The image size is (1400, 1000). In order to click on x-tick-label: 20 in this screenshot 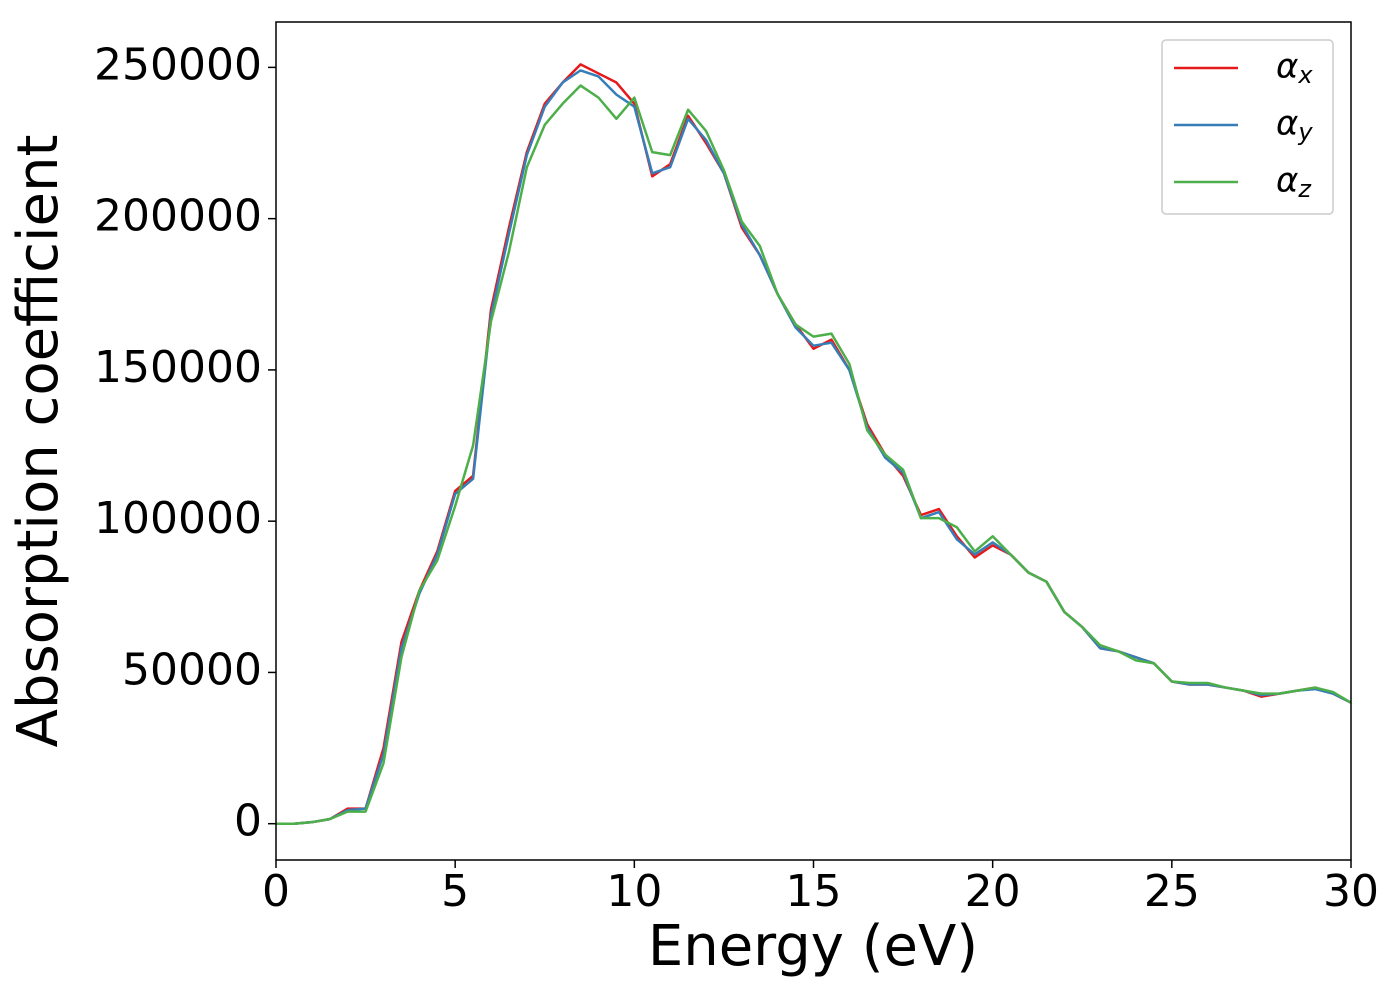, I will do `click(993, 891)`.